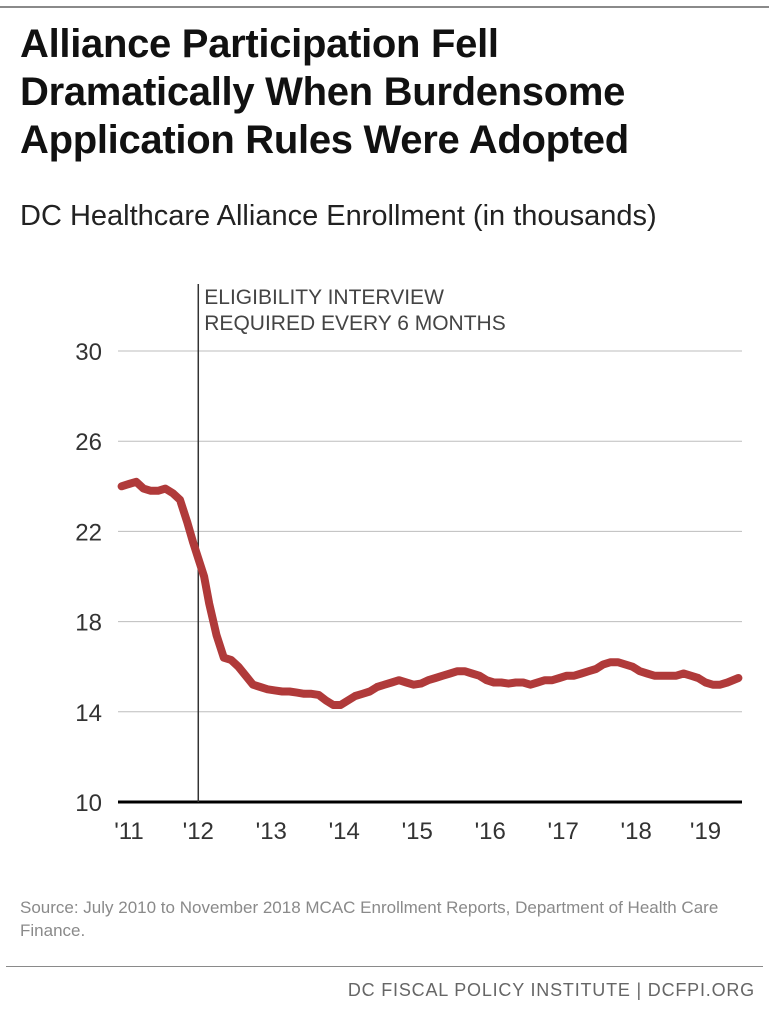 The image size is (769, 1024). I want to click on chart-title-line: Alliance Participation Fell, so click(259, 44).